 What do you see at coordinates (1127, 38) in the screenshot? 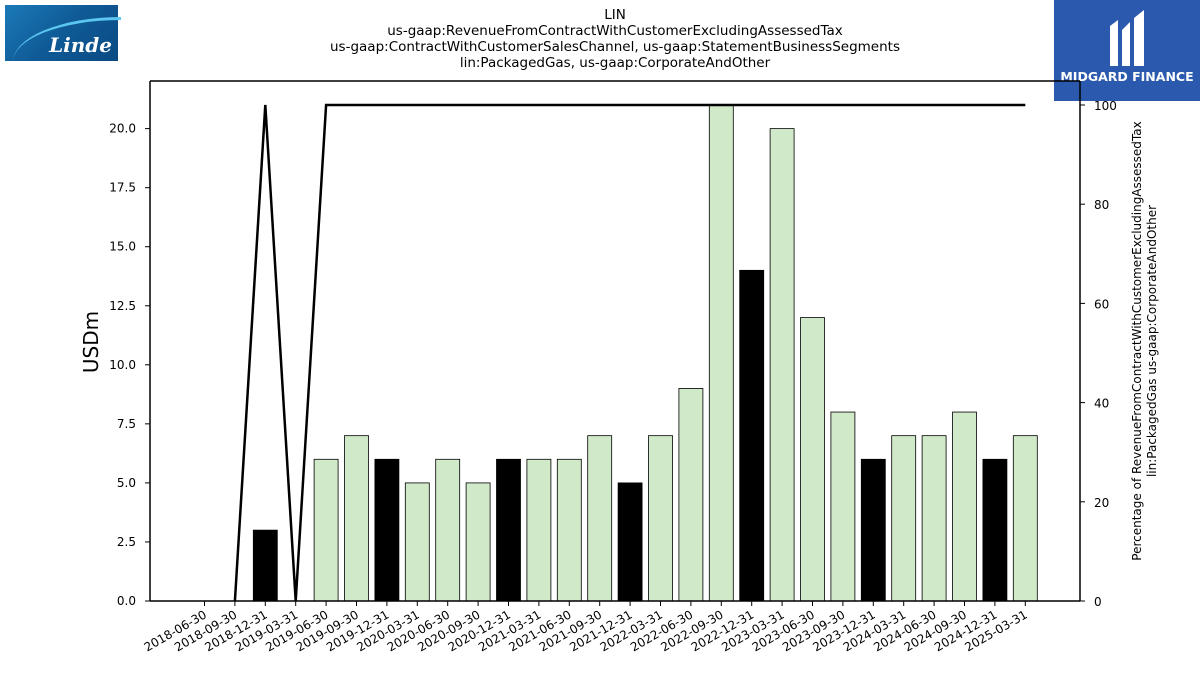
I see `midgard-mark-icon` at bounding box center [1127, 38].